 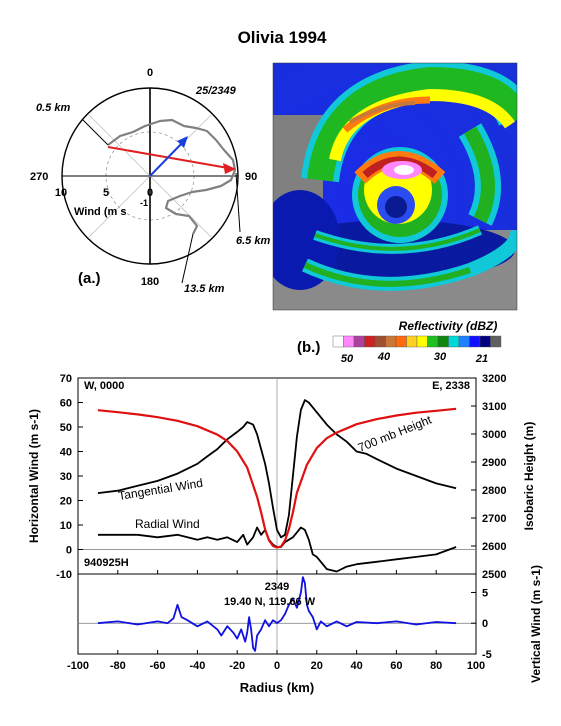 What do you see at coordinates (66, 379) in the screenshot?
I see `y-tick-label: 70` at bounding box center [66, 379].